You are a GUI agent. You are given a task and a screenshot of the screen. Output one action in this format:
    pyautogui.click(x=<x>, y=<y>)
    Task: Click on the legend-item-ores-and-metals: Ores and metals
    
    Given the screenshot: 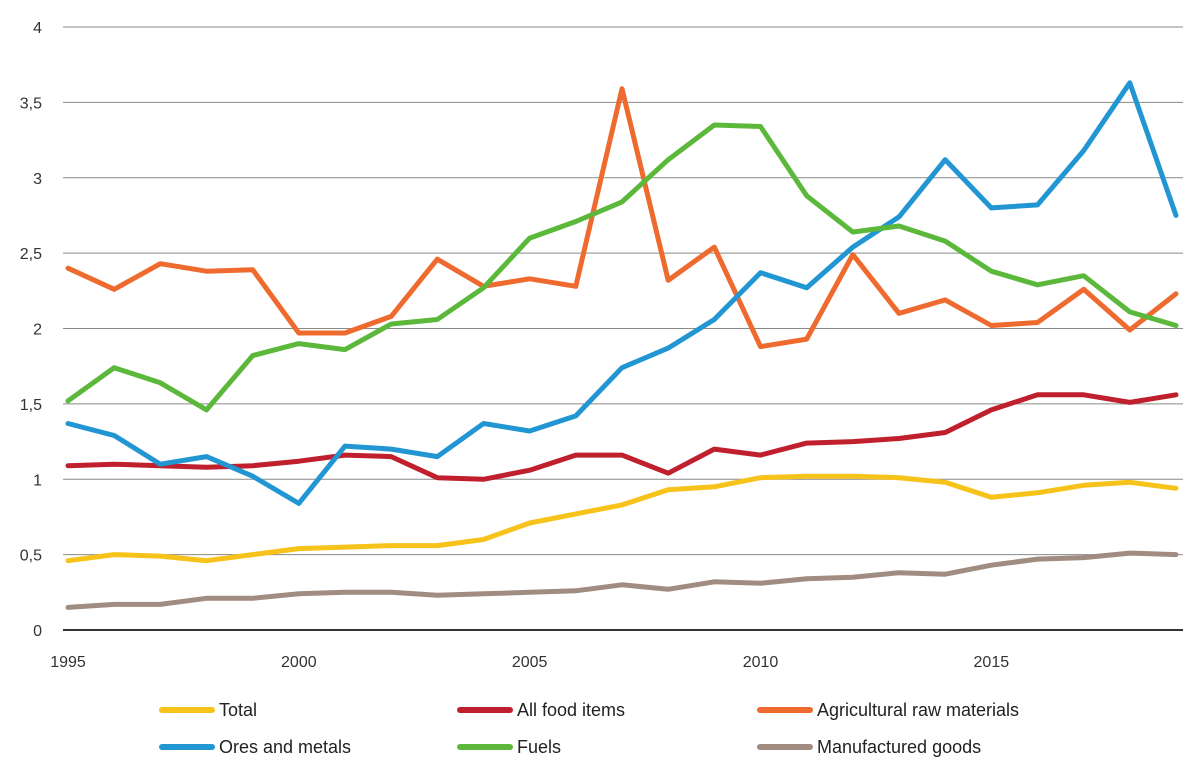 What is the action you would take?
    pyautogui.click(x=255, y=747)
    